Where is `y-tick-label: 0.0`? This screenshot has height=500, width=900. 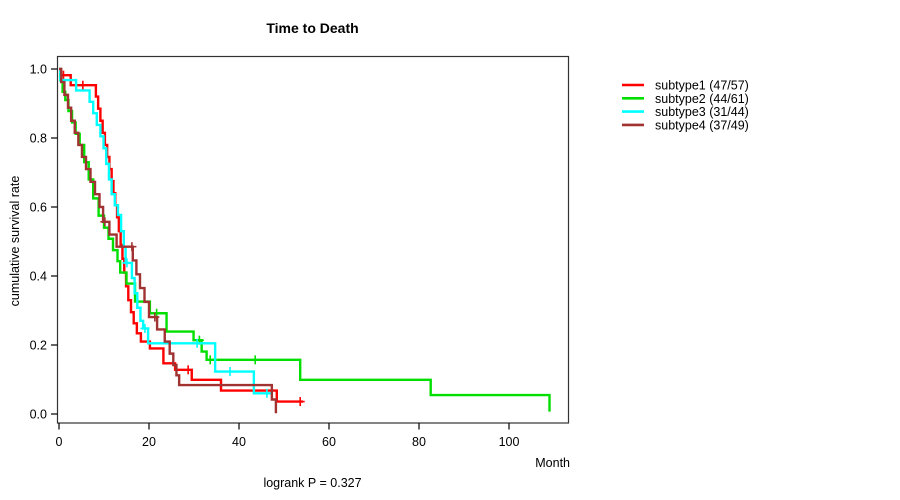 y-tick-label: 0.0 is located at coordinates (38, 415).